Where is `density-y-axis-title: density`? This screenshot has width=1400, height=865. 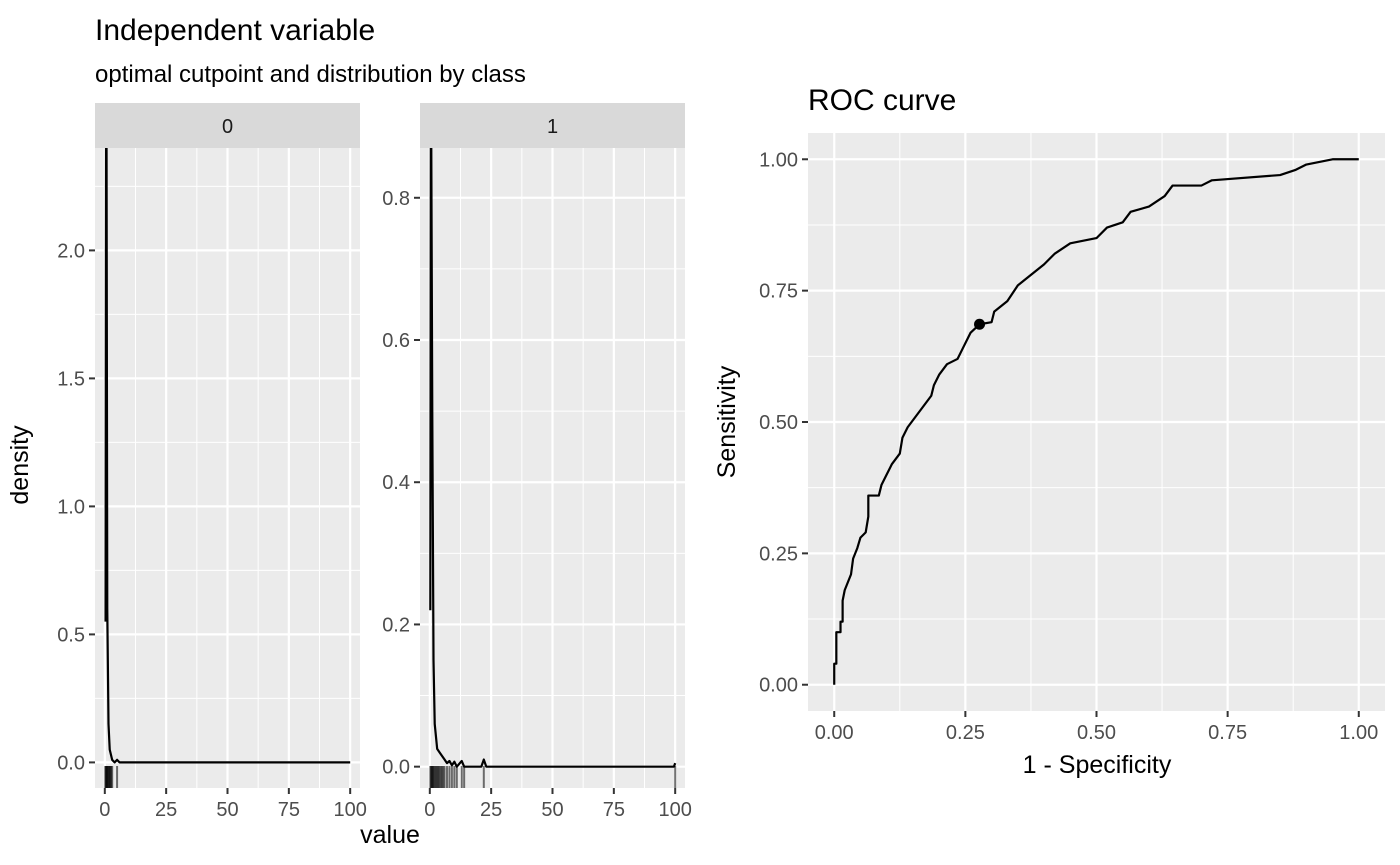
density-y-axis-title: density is located at coordinates (20, 465).